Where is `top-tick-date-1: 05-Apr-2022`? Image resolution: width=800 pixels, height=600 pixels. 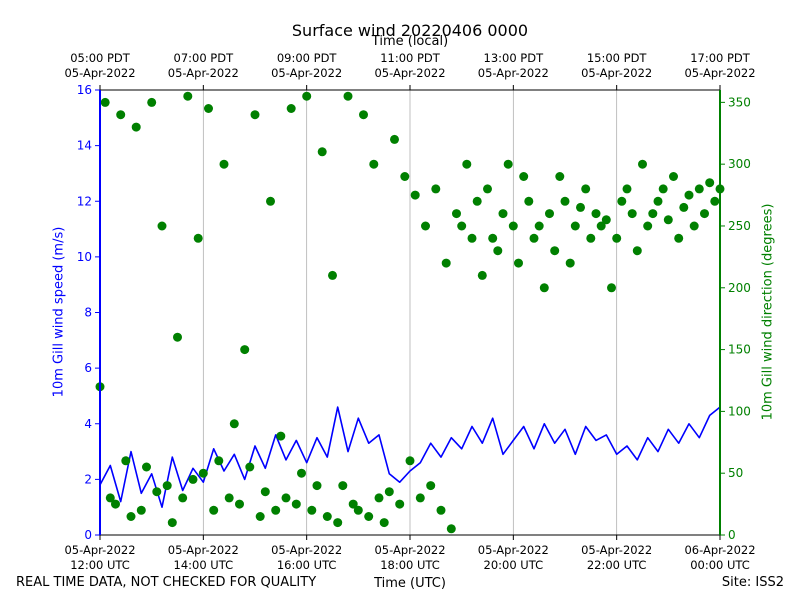
top-tick-date-1: 05-Apr-2022 is located at coordinates (203, 73).